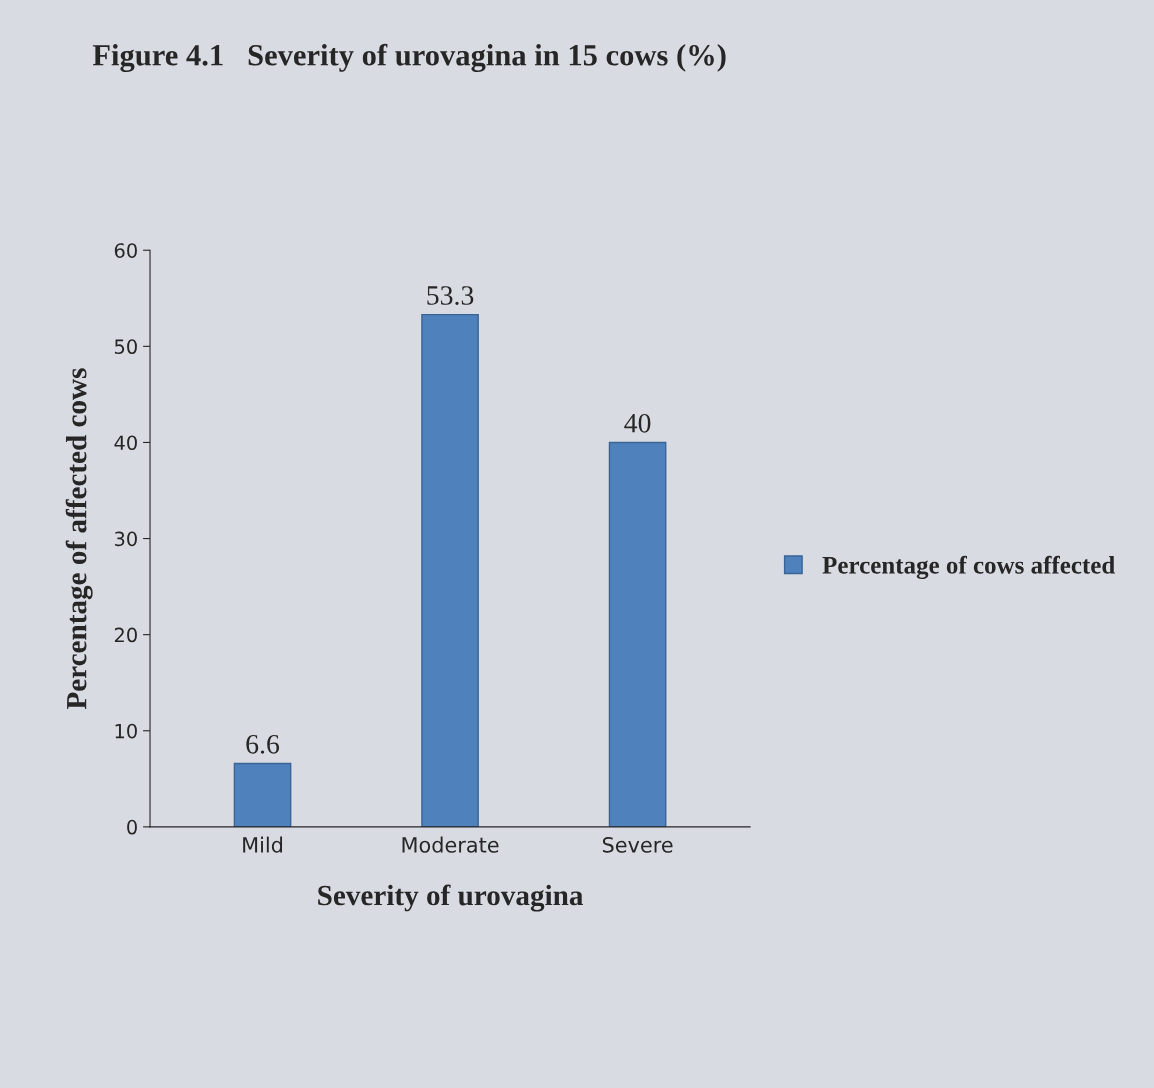 The height and width of the screenshot is (1088, 1154). I want to click on y-tick-label: 0, so click(132, 827).